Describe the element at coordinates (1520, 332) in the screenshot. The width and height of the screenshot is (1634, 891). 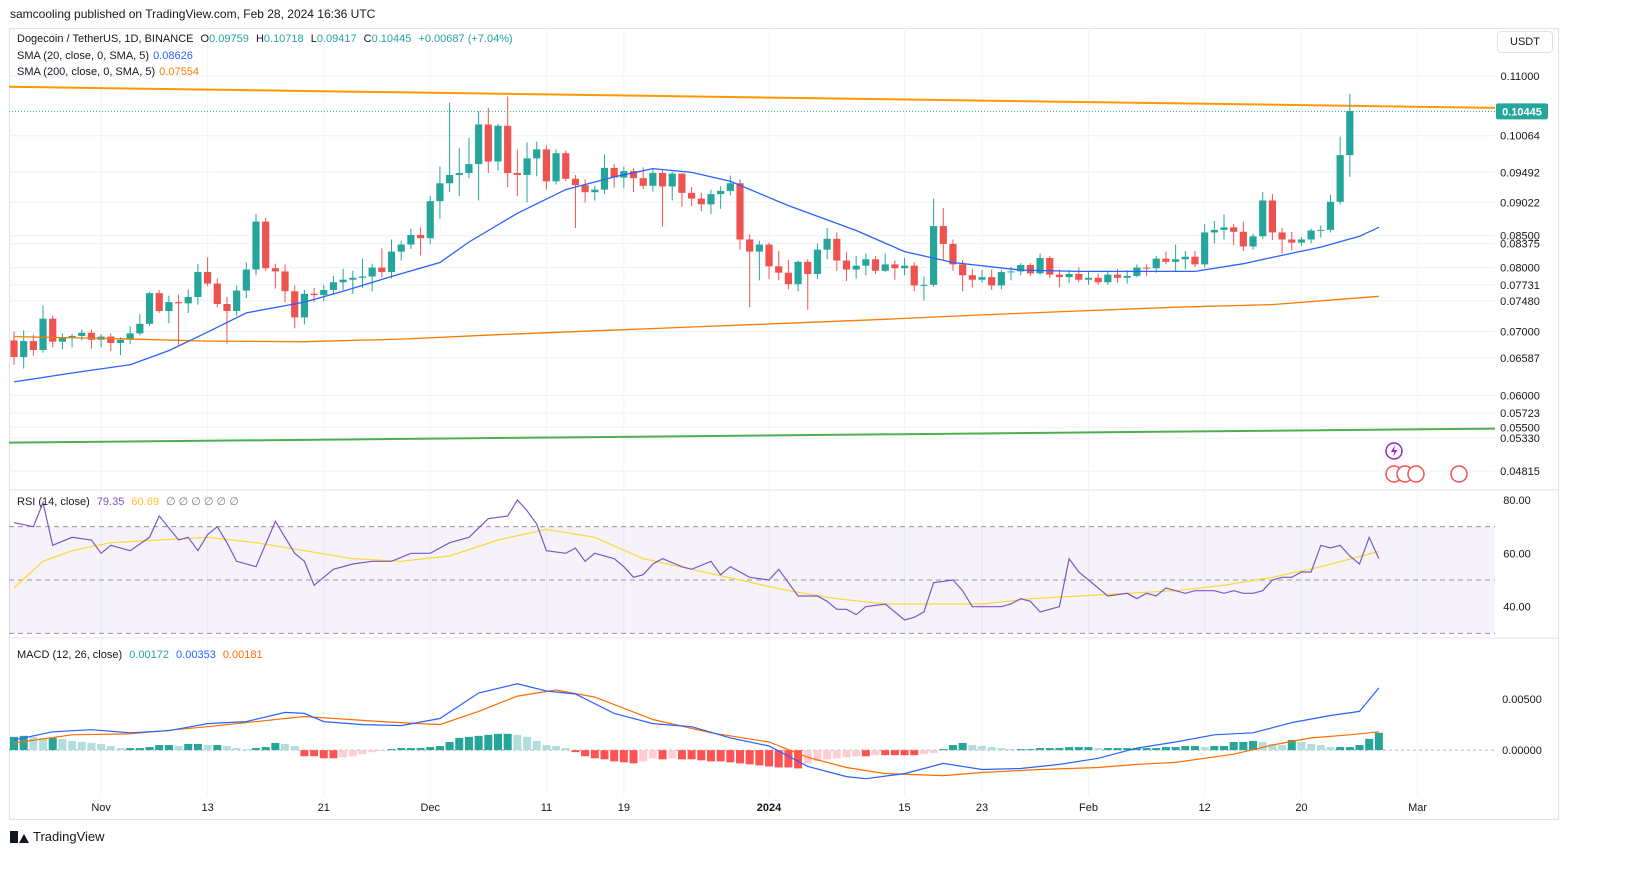
I see `price-tick-label: 0.07000` at that location.